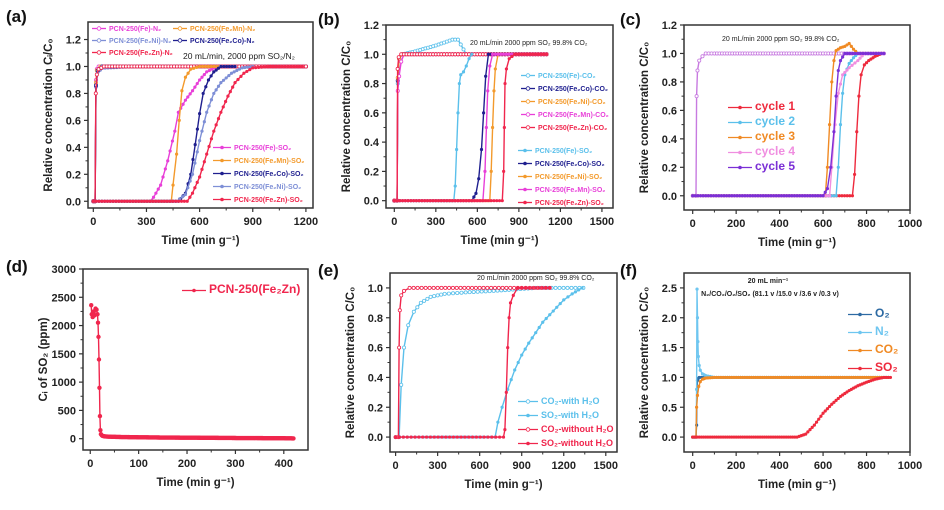 This screenshot has width=944, height=510. Describe the element at coordinates (140, 41) in the screenshot. I see `legend-label: PCN-250(Fe₂Ni)-N₂` at that location.